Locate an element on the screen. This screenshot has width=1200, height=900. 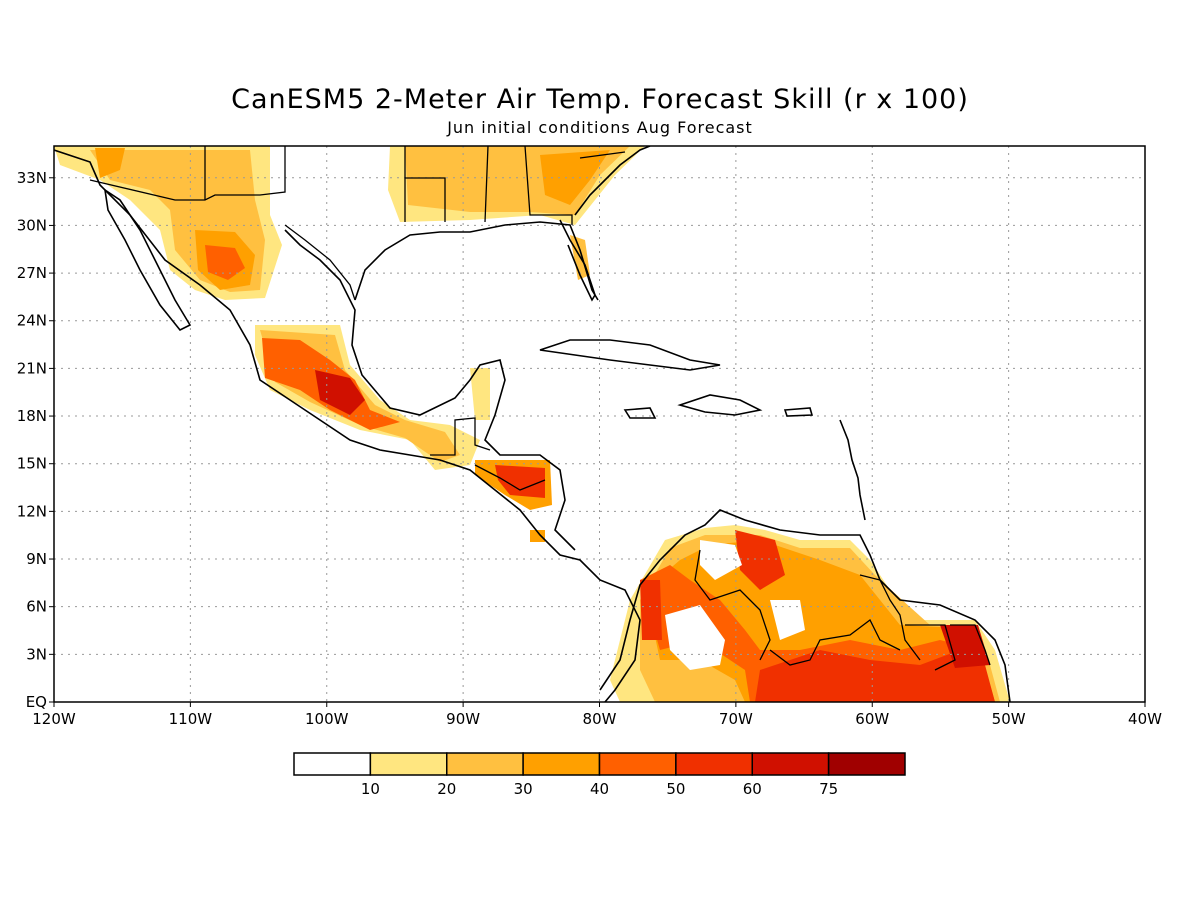
border-honduras is located at coordinates (510, 477).